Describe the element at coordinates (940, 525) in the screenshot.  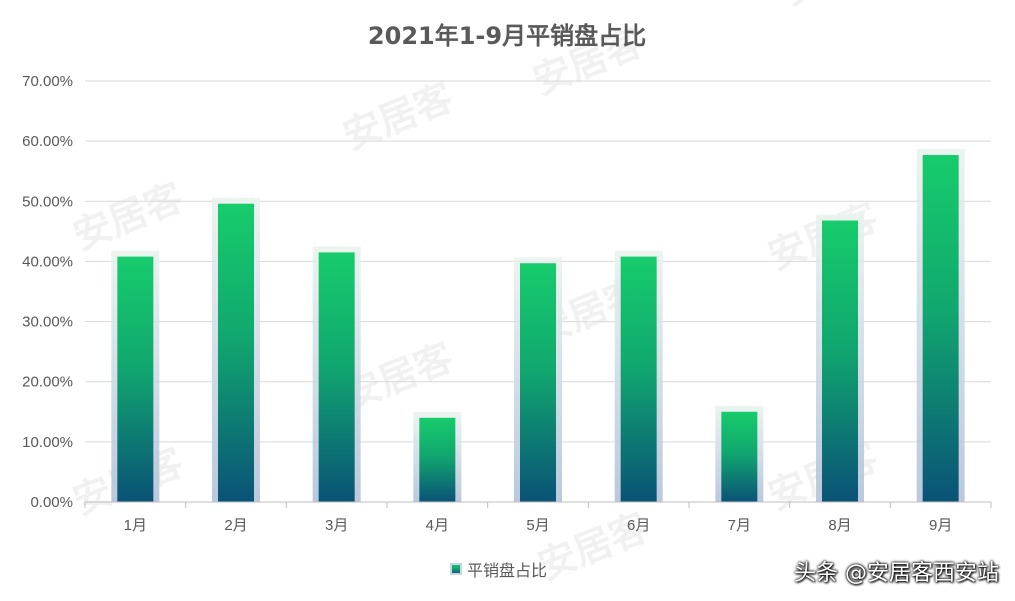
I see `x-tick-label: 9月` at that location.